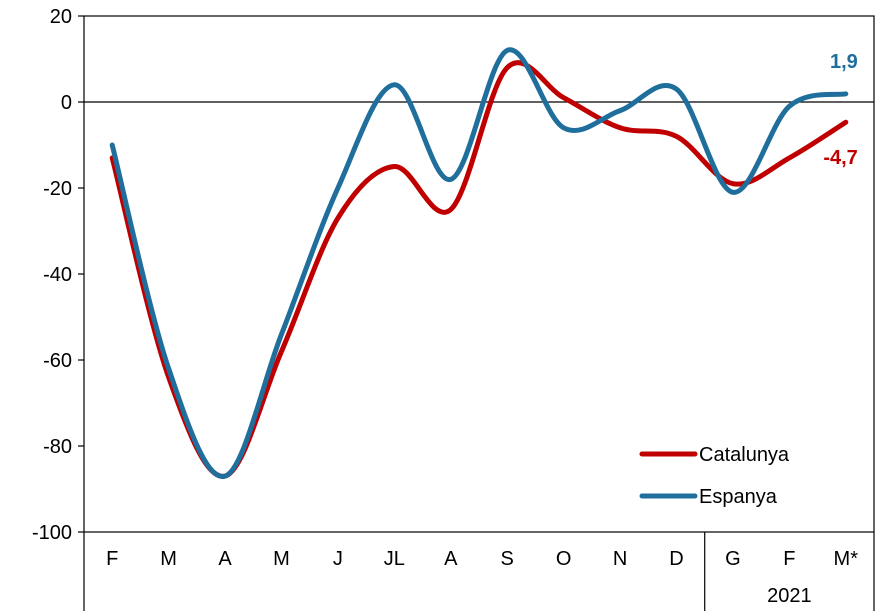 Image resolution: width=878 pixels, height=611 pixels. I want to click on x-category-label: JL, so click(394, 559).